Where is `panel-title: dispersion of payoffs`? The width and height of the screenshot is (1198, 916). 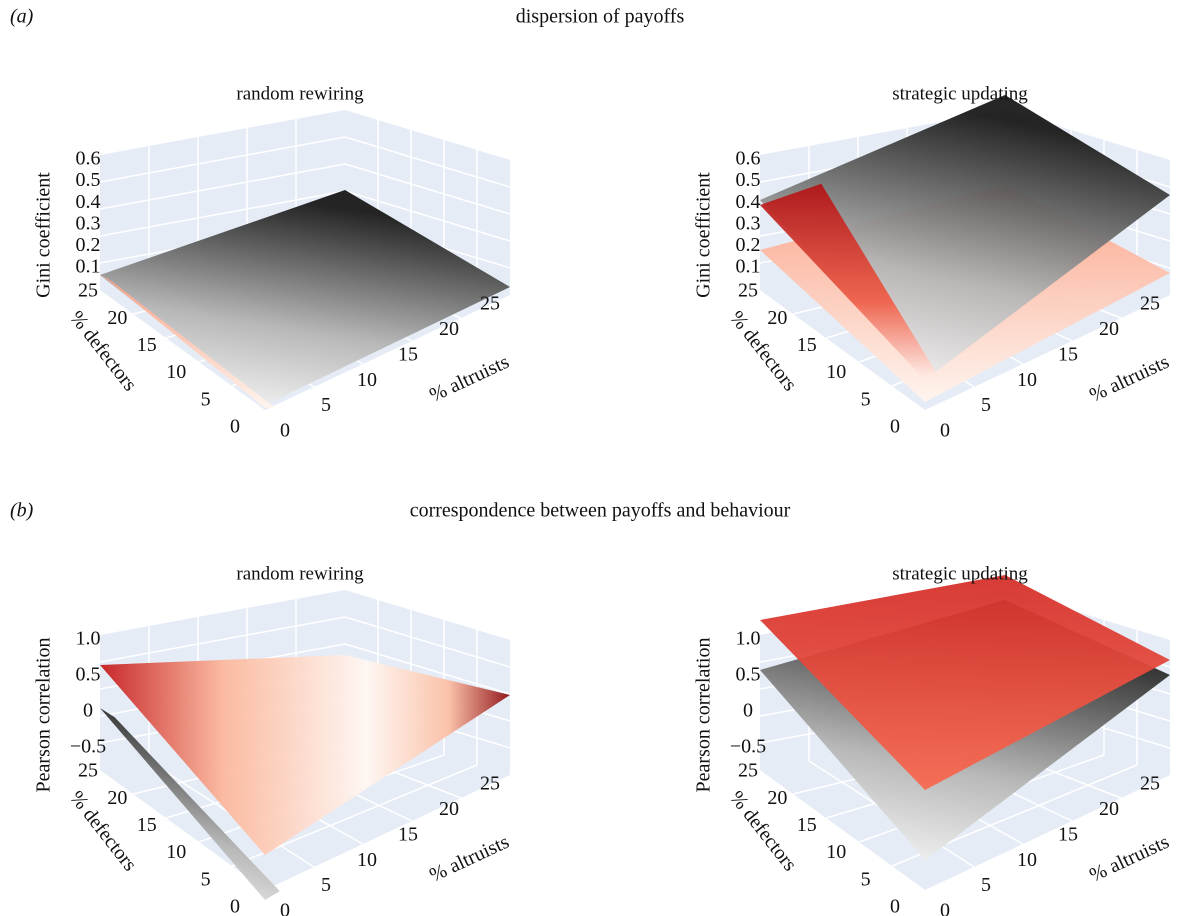
panel-title: dispersion of payoffs is located at coordinates (600, 17).